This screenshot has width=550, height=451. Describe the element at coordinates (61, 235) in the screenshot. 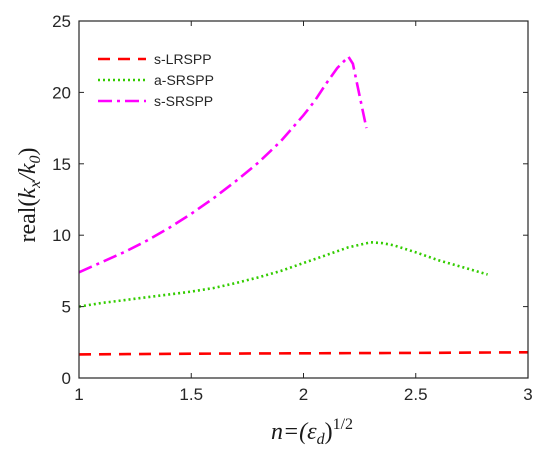

I see `y-tick-label: 10` at that location.